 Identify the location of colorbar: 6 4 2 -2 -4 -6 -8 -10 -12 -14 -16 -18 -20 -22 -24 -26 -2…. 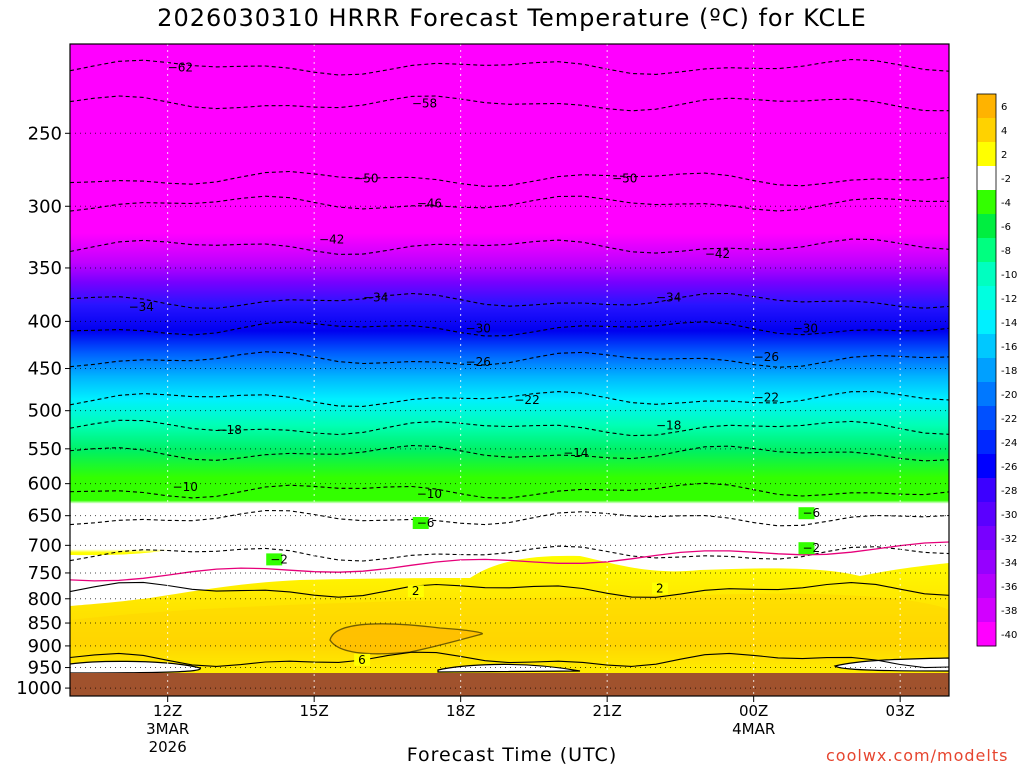
(996, 370).